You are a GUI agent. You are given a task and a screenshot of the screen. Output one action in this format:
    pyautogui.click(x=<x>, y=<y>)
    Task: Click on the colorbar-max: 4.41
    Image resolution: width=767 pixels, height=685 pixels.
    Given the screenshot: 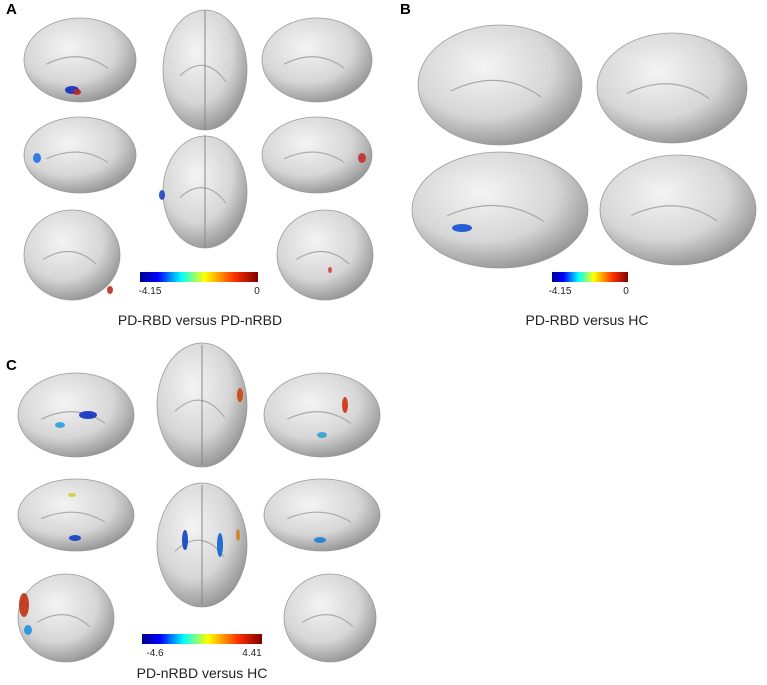 What is the action you would take?
    pyautogui.click(x=252, y=653)
    